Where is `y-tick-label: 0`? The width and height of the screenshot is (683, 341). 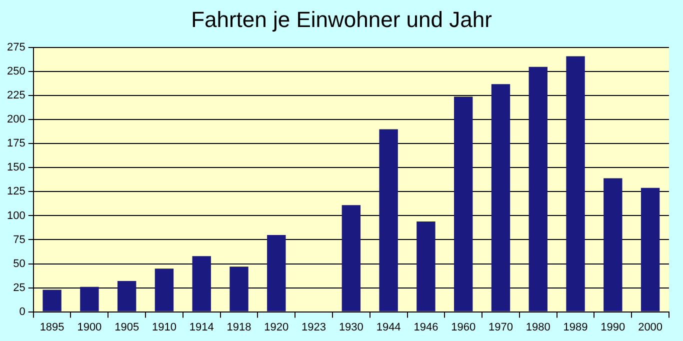
y-tick-label: 0 is located at coordinates (22, 312).